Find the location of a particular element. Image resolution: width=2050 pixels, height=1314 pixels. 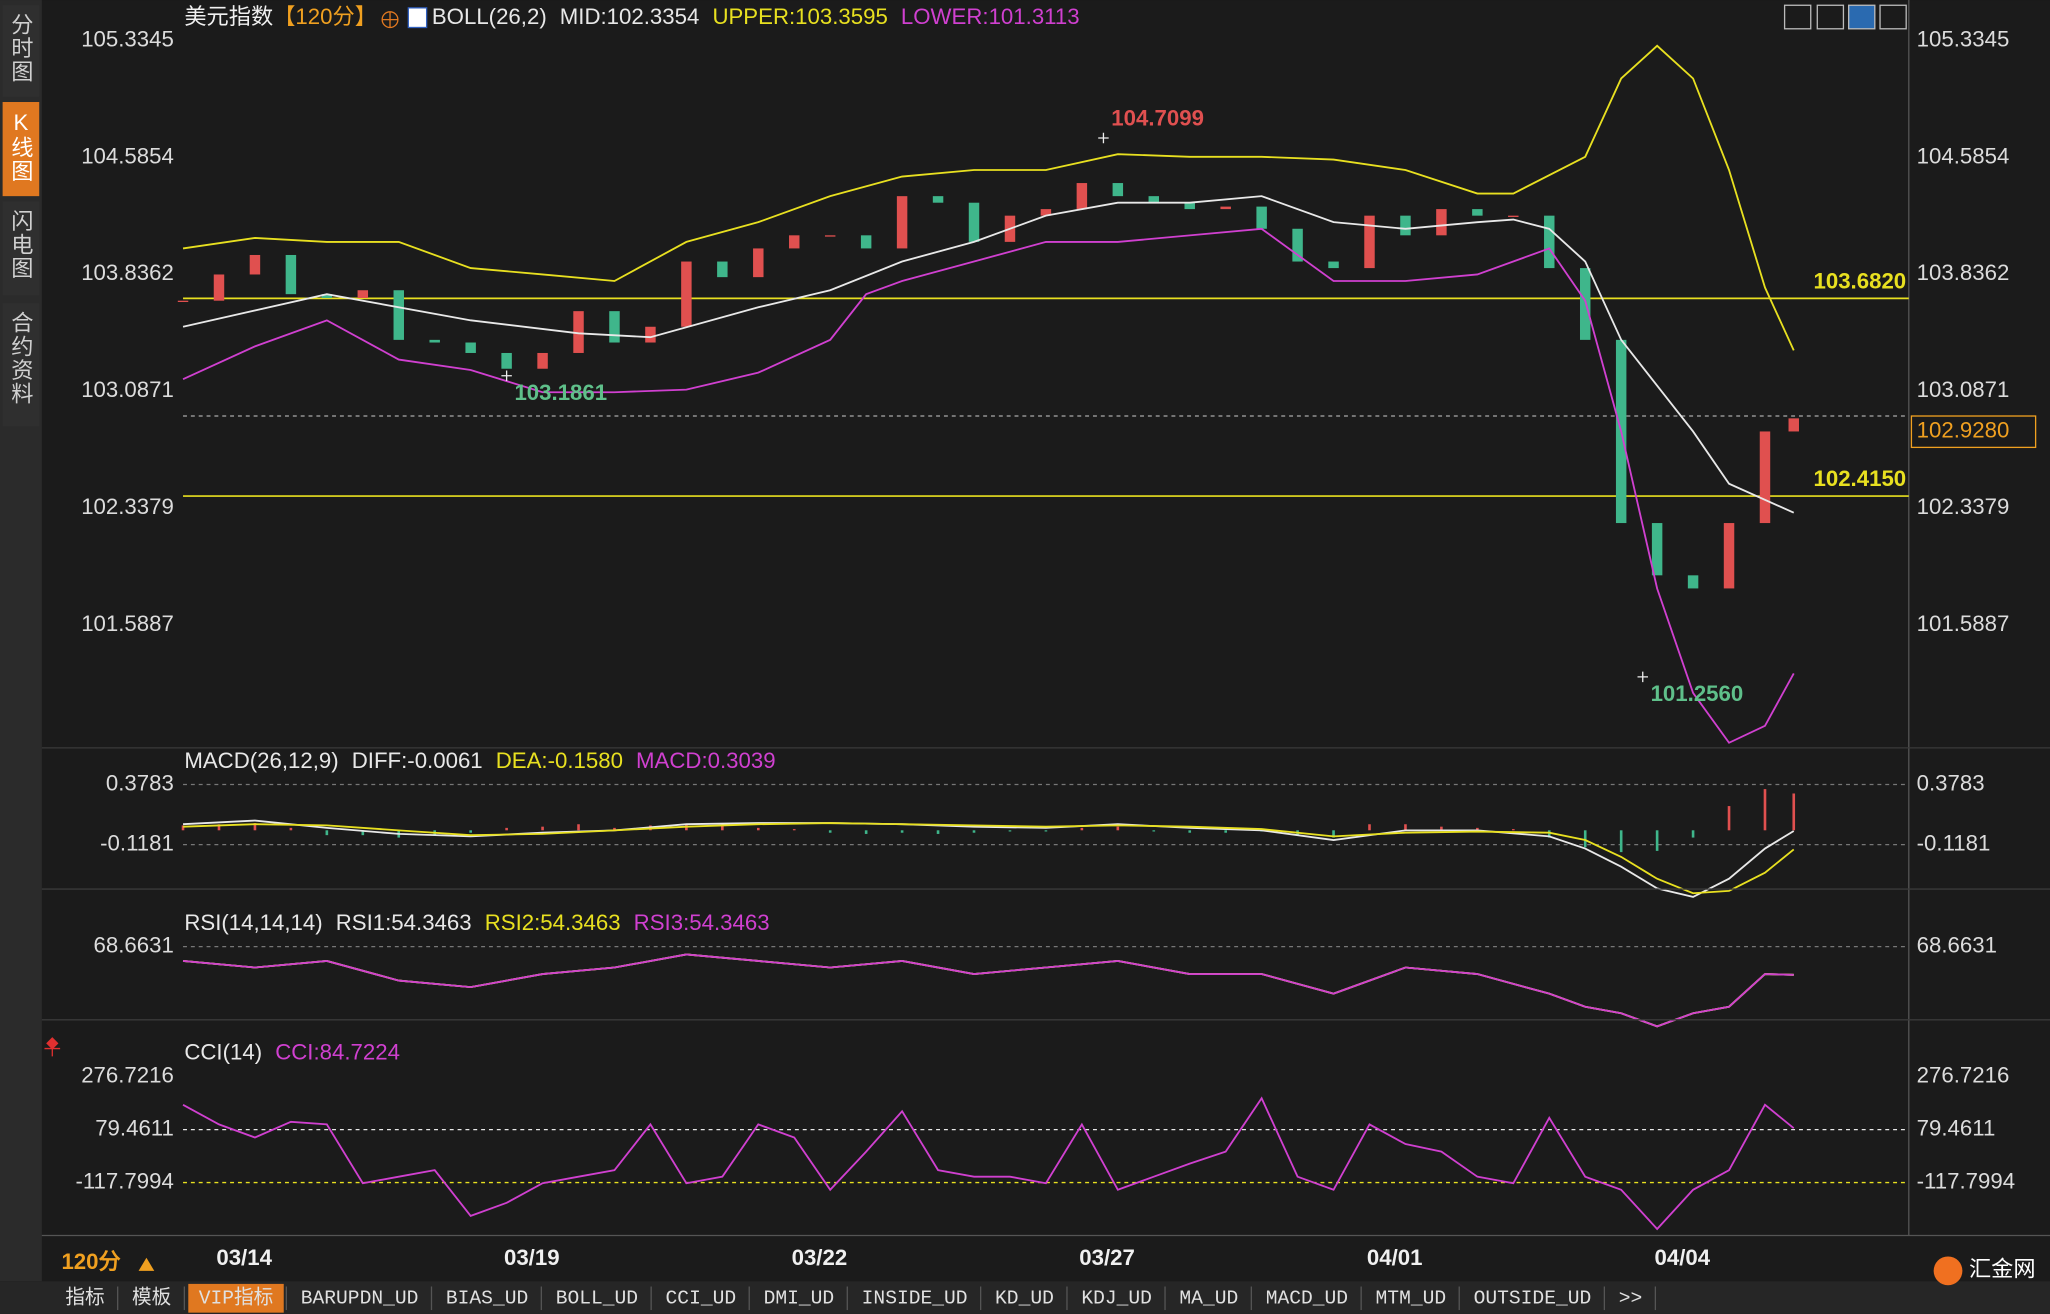

y-tick-label-right: 101.5887 is located at coordinates (1963, 623).